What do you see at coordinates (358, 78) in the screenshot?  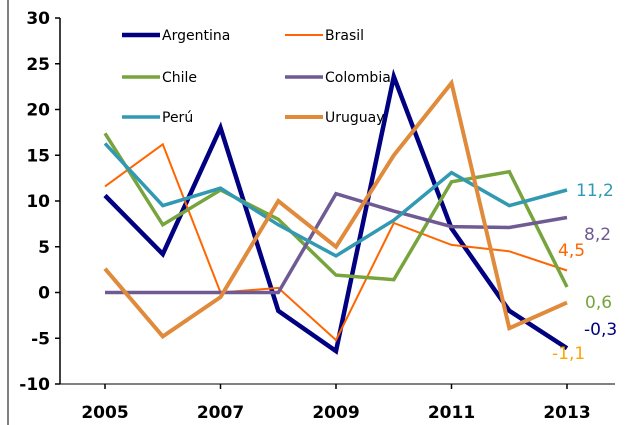 I see `legend-label-colombia: Colombia` at bounding box center [358, 78].